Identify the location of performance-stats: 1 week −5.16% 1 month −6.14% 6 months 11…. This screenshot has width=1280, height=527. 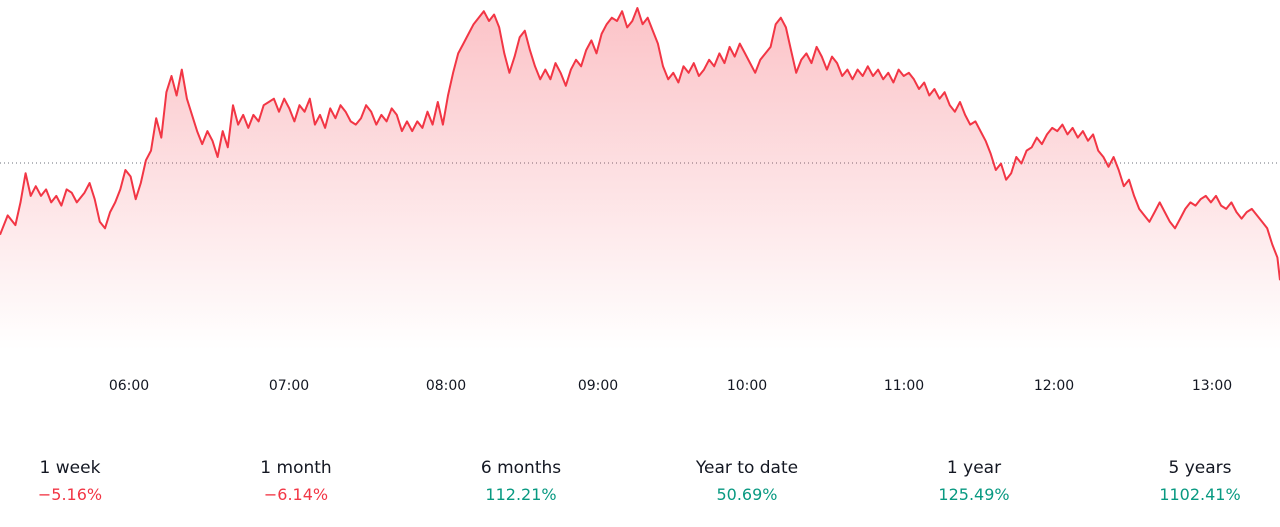
(640, 486).